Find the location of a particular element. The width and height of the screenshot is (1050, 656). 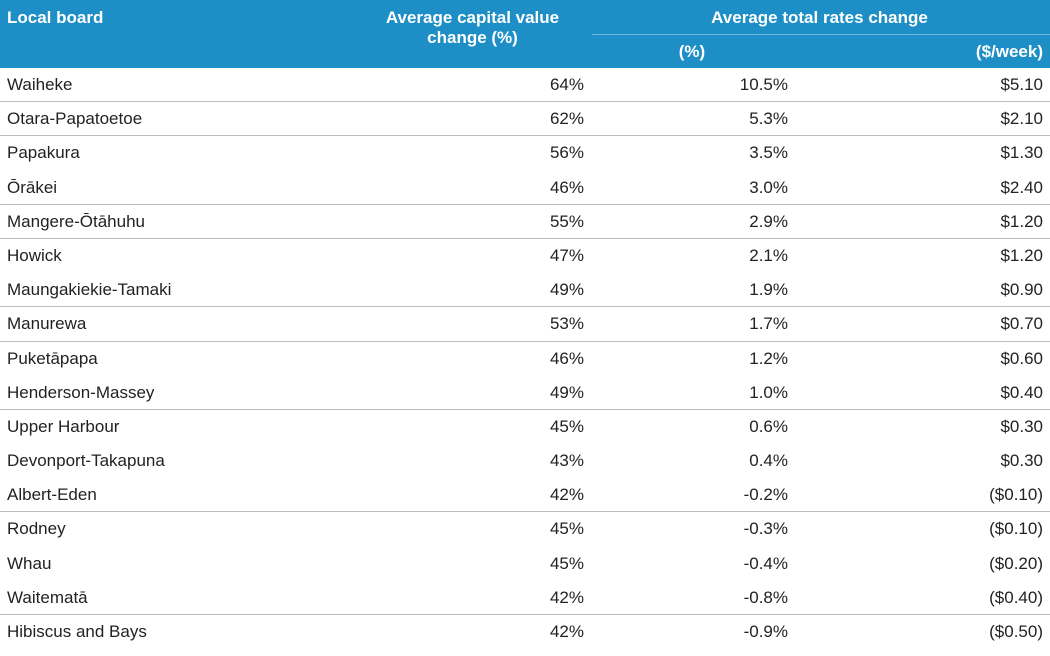

rates-percent-cell: 5.3% is located at coordinates (768, 119).